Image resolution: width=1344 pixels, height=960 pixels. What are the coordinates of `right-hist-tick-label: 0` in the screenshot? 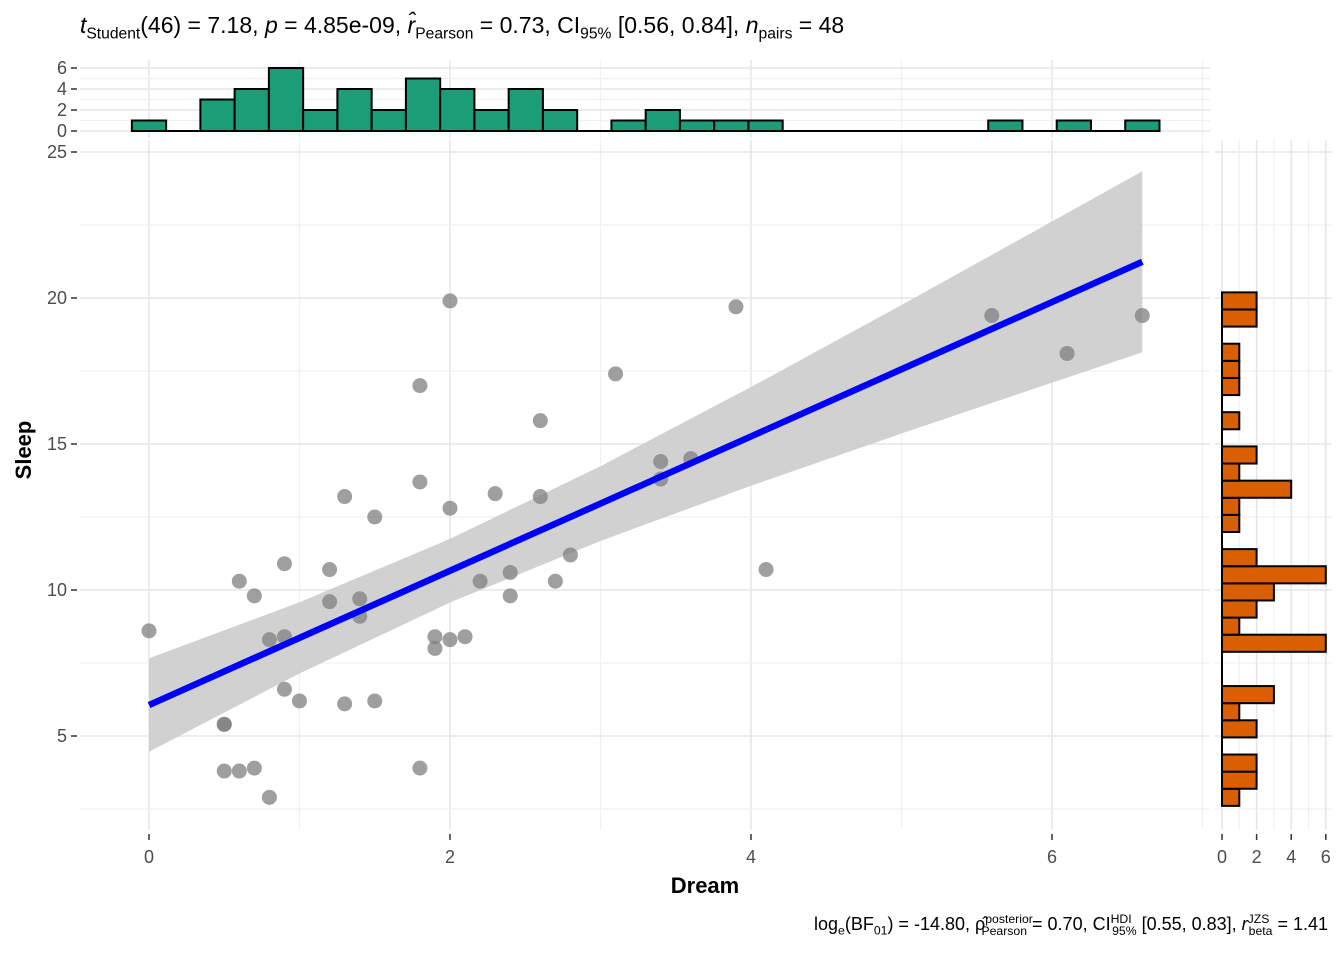 It's located at (1222, 857).